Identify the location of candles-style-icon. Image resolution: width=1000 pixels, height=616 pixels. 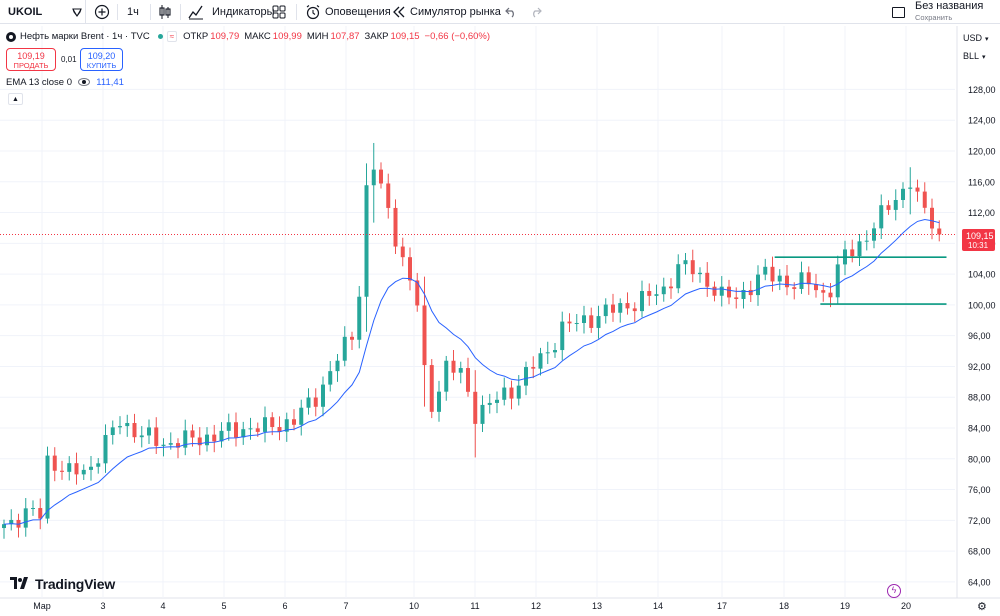
(165, 12).